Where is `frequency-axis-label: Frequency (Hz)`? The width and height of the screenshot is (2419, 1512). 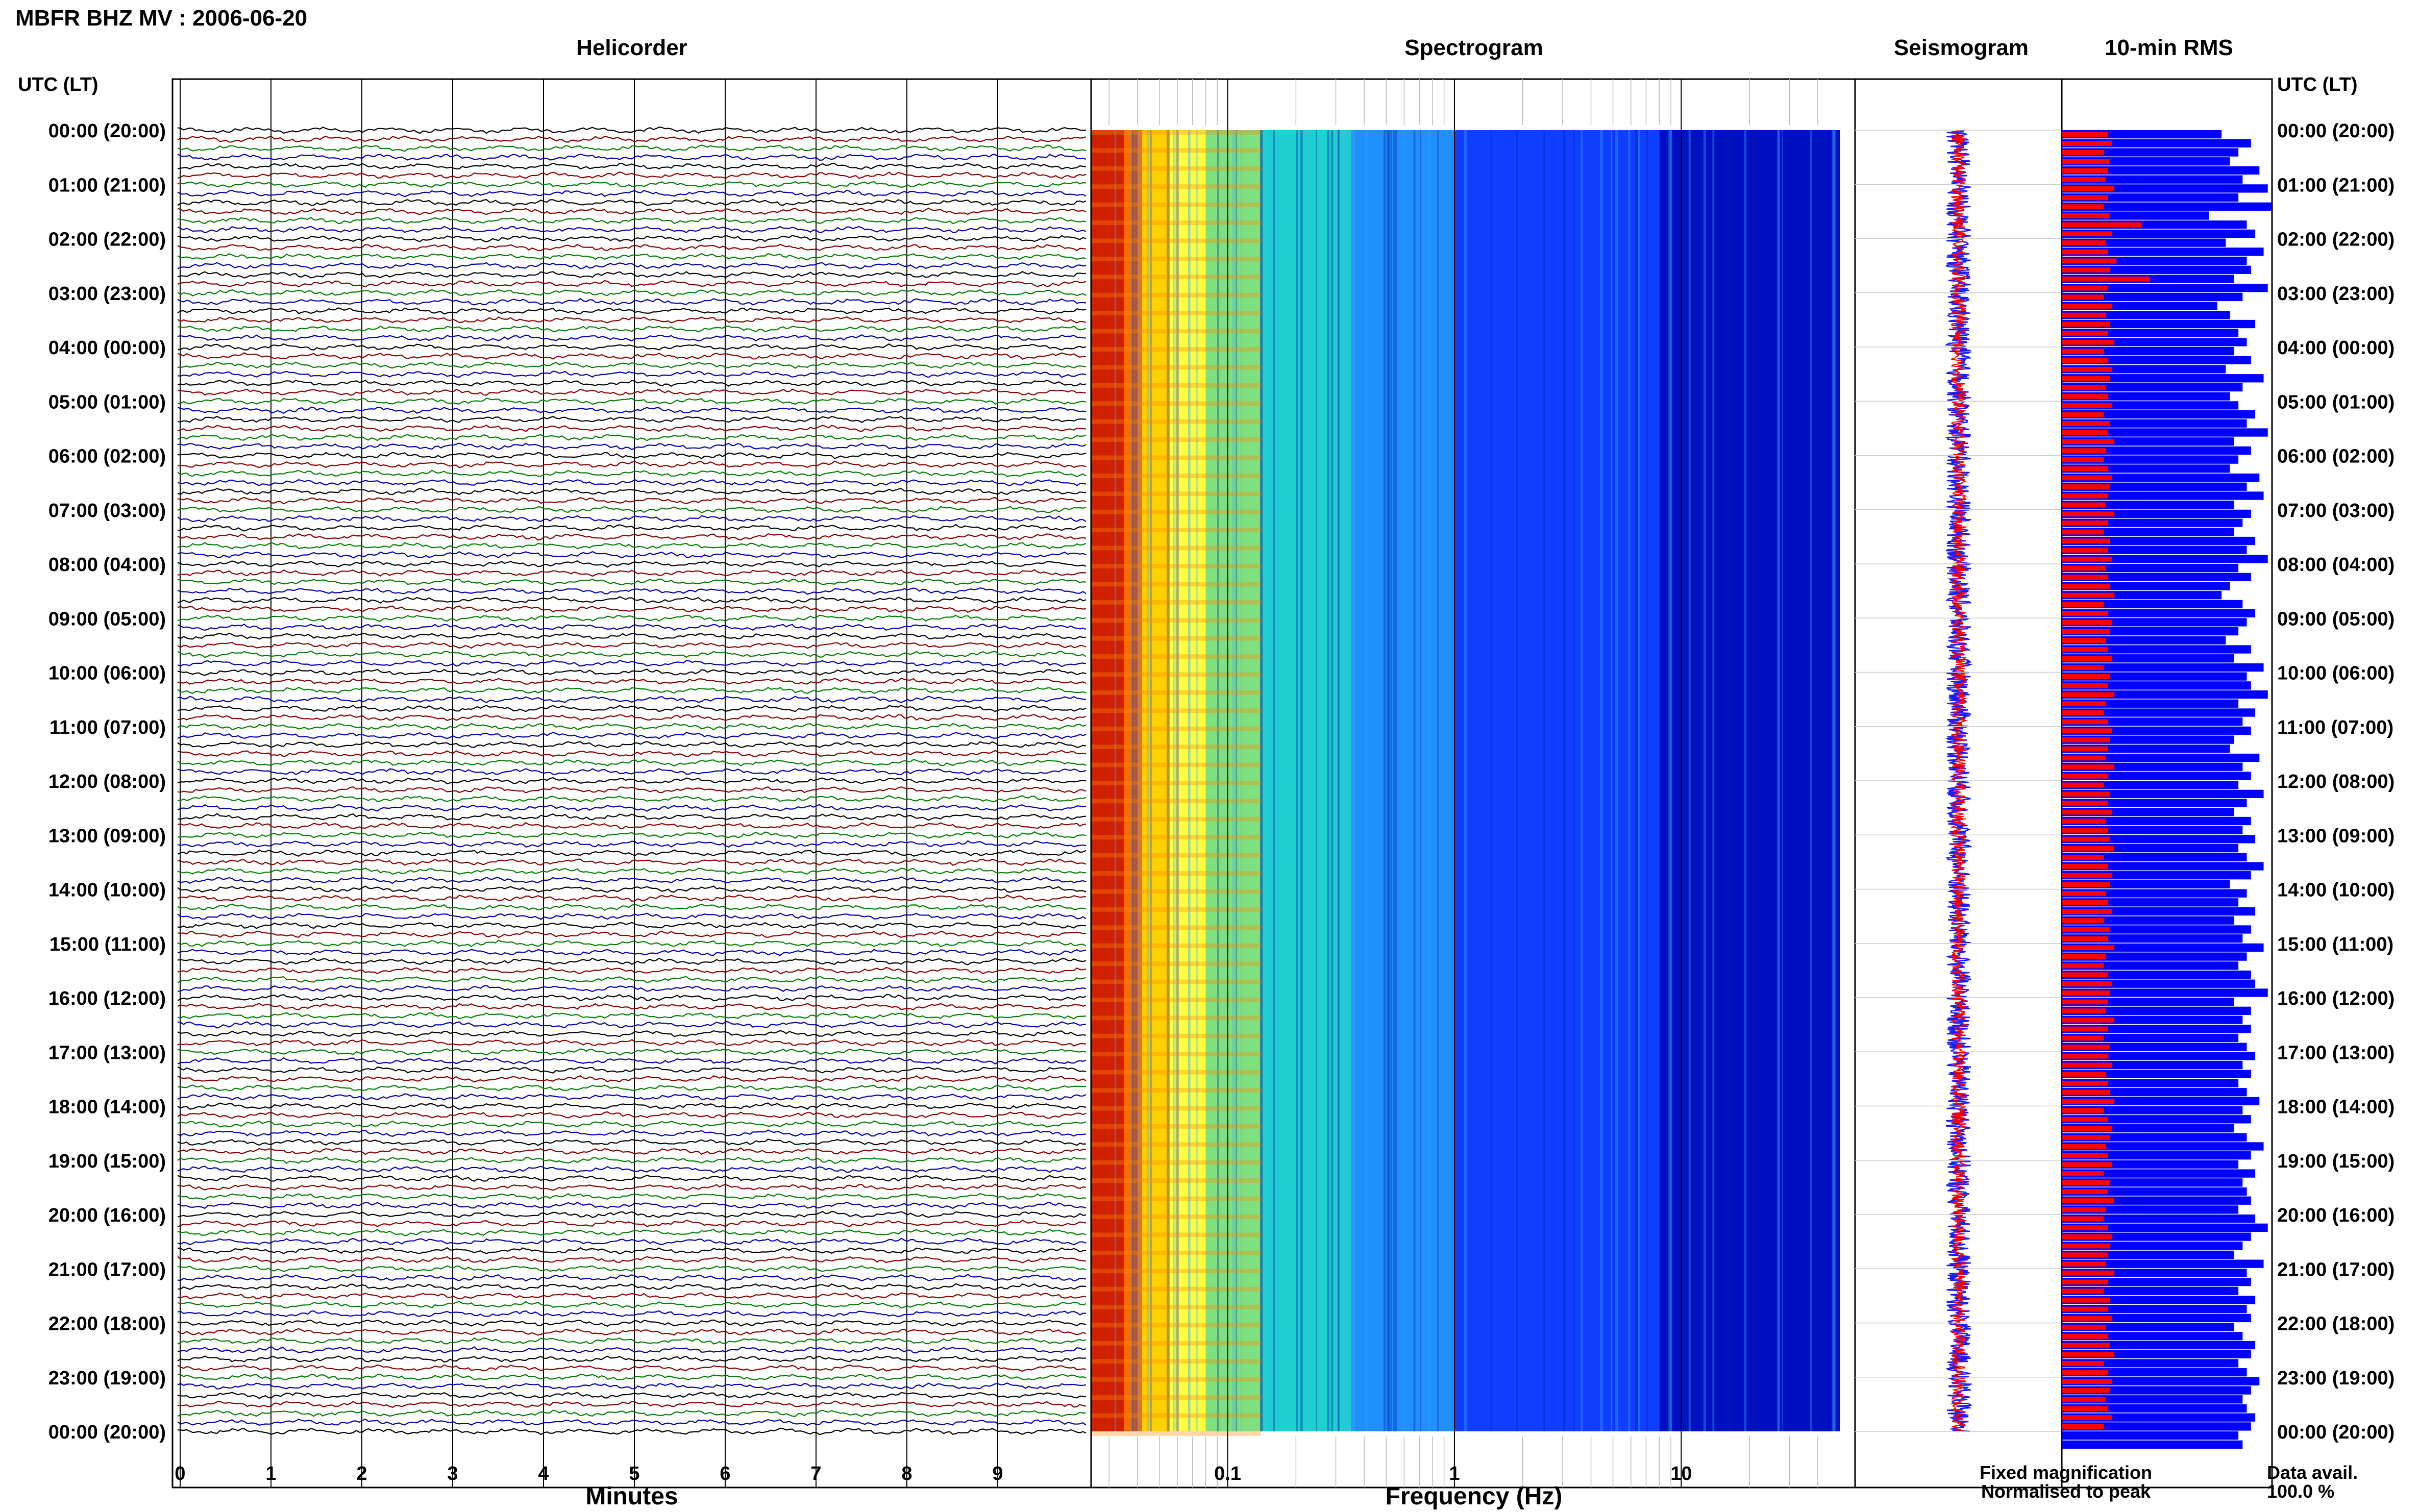 frequency-axis-label: Frequency (Hz) is located at coordinates (1474, 1496).